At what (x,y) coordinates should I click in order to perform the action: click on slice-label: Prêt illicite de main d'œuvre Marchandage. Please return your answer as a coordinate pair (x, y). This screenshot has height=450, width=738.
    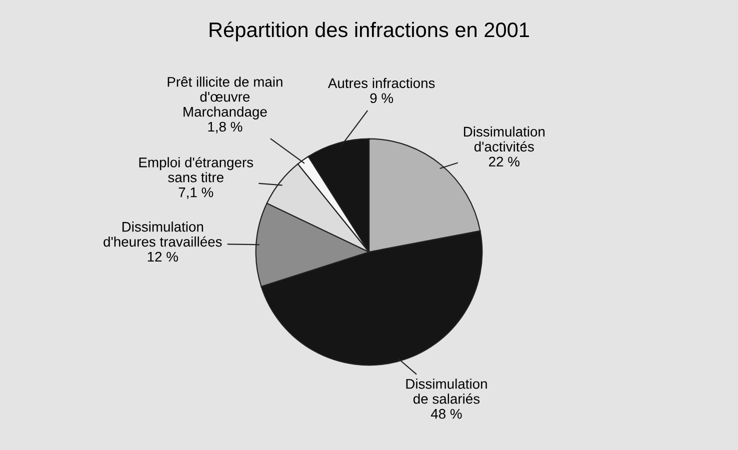
    Looking at the image, I should click on (225, 98).